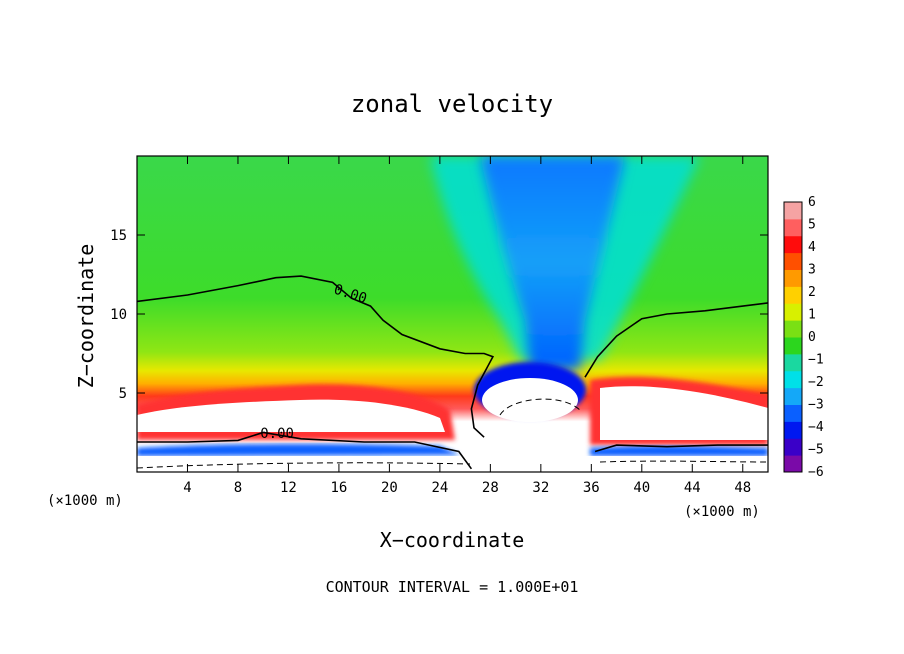 The image size is (904, 654). Describe the element at coordinates (86, 316) in the screenshot. I see `y-axis-title: Z−coordinate` at that location.